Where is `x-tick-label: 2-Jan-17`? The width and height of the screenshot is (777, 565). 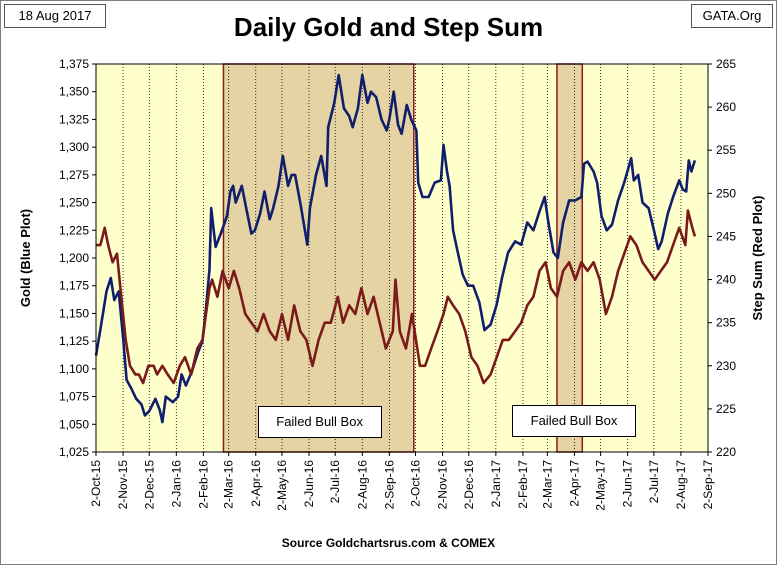
x-tick-label: 2-Jan-17 is located at coordinates (496, 484).